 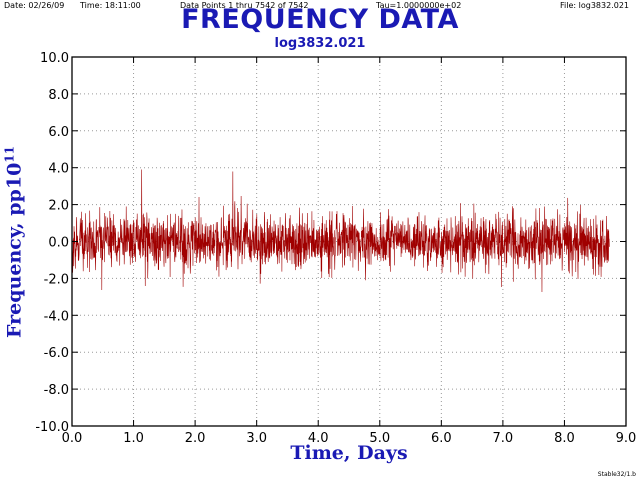 I want to click on y-axis-label-exponent: 11, so click(x=9, y=154).